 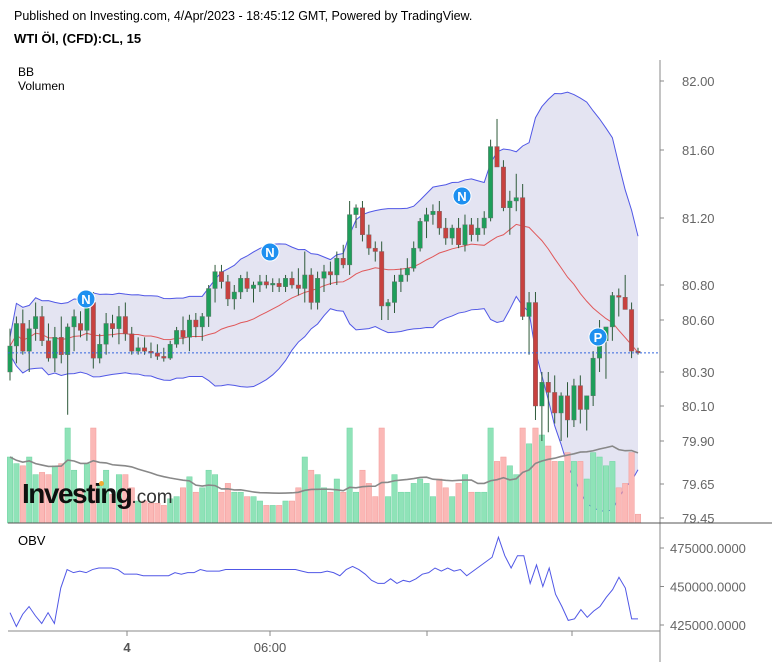 What do you see at coordinates (127, 647) in the screenshot?
I see `svg-text: 4` at bounding box center [127, 647].